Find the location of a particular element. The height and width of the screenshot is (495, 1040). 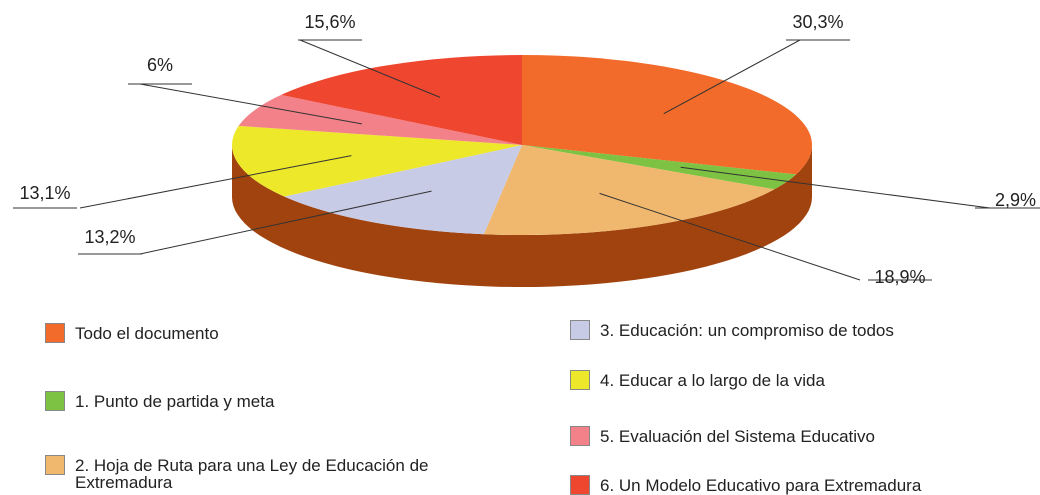

legend-item: 5. Evaluación del Sistema Educativo is located at coordinates (722, 436).